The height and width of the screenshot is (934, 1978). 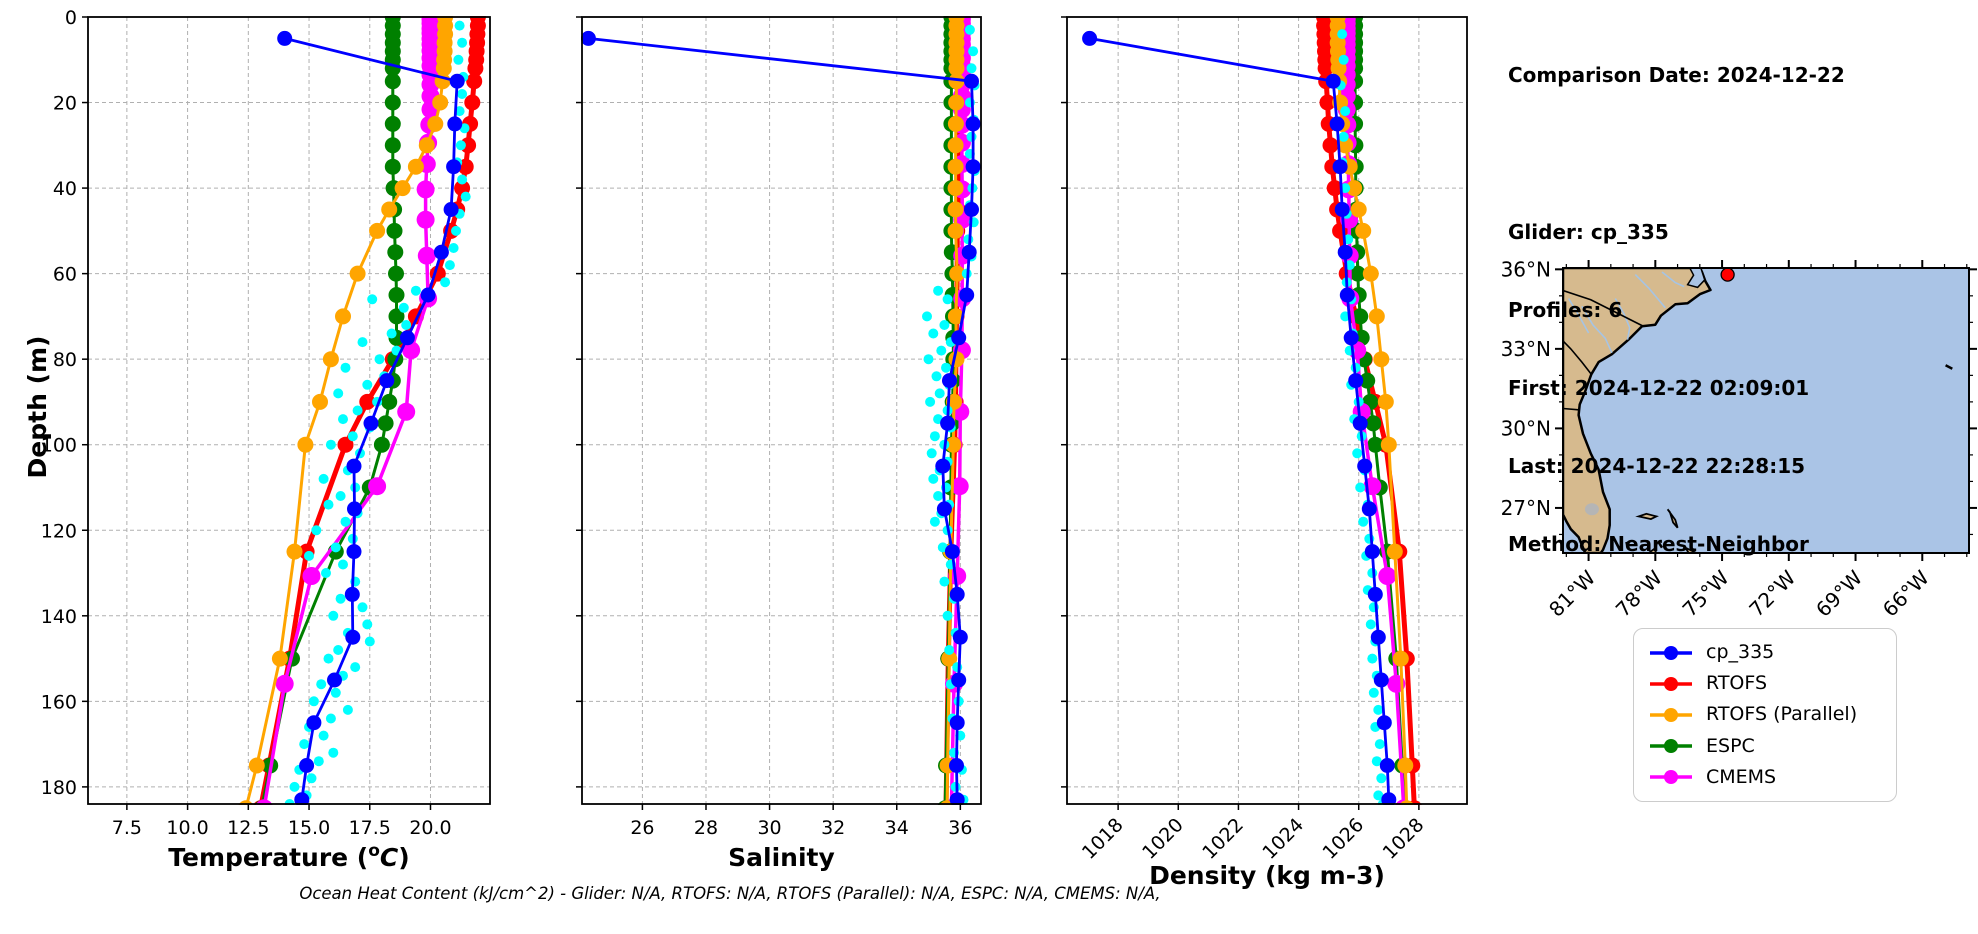 I want to click on legend: cp_335 RTOFS RTOFS (Parallel) ESPC CMEMS, so click(x=1765, y=715).